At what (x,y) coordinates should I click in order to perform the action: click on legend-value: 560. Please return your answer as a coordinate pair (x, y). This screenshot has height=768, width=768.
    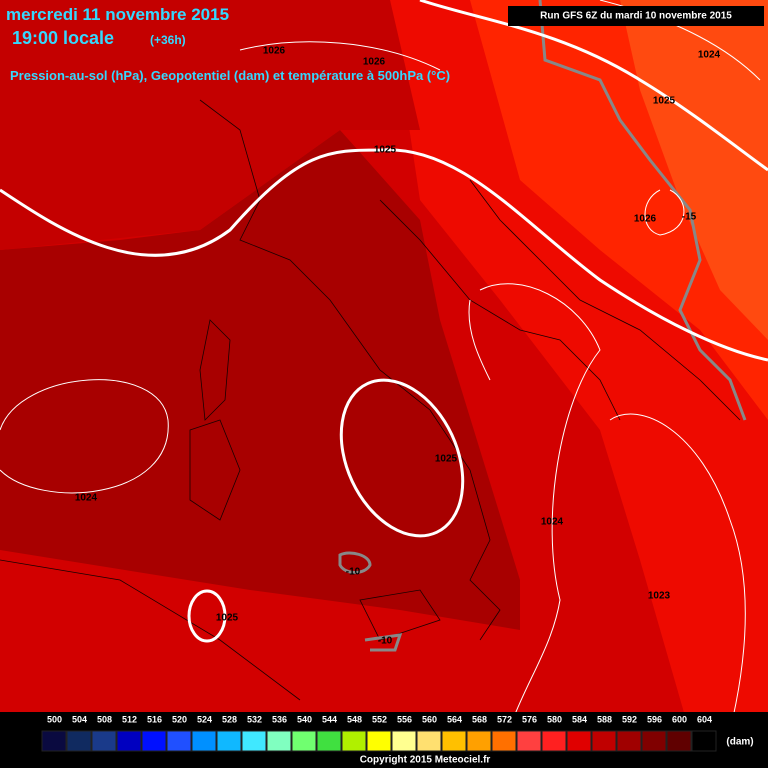
    Looking at the image, I should click on (429, 719).